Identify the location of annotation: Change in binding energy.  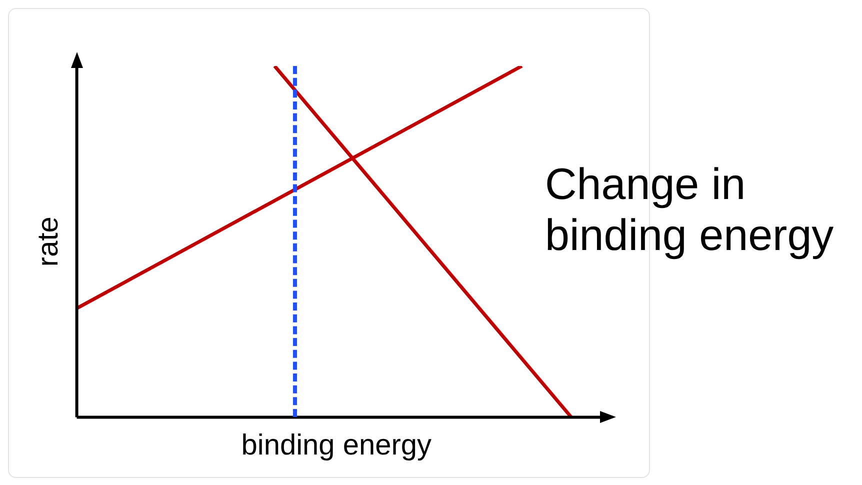
(690, 211).